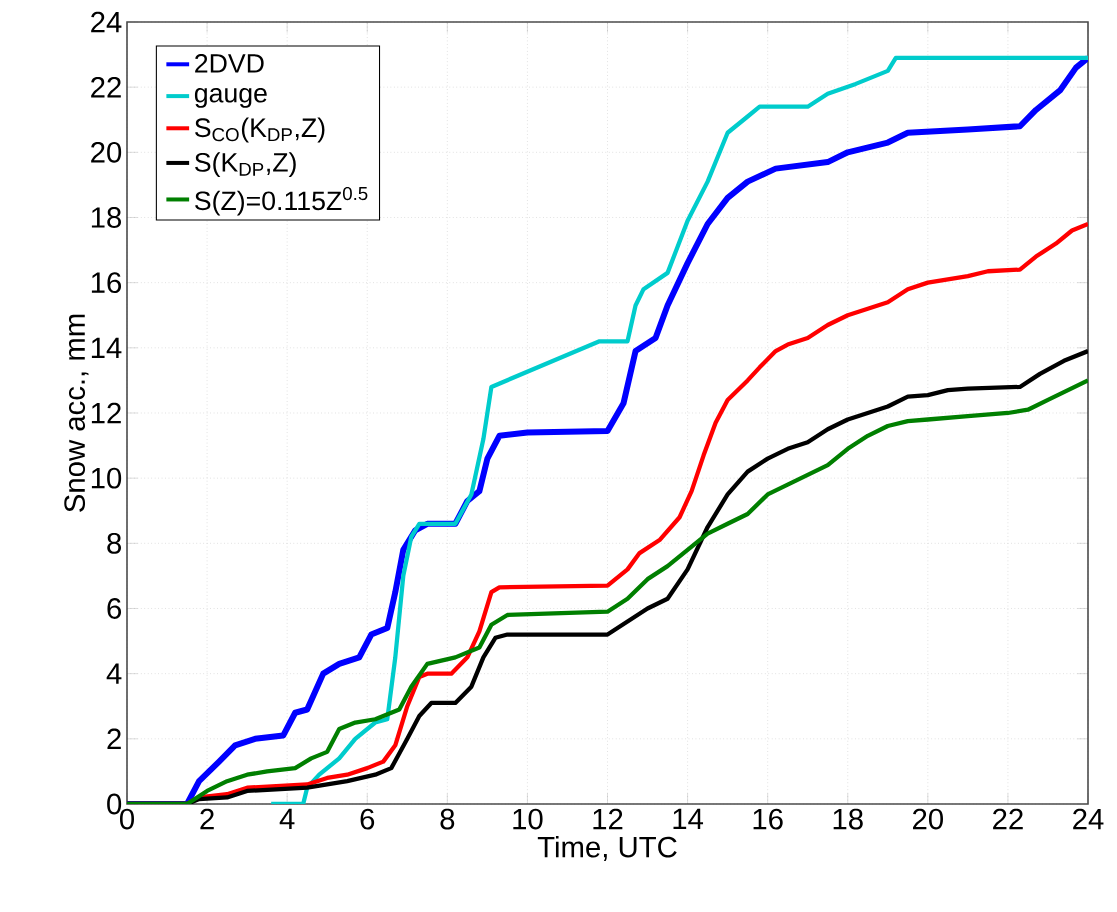 Image resolution: width=1117 pixels, height=912 pixels. What do you see at coordinates (1088, 819) in the screenshot?
I see `x-tick-label: 24` at bounding box center [1088, 819].